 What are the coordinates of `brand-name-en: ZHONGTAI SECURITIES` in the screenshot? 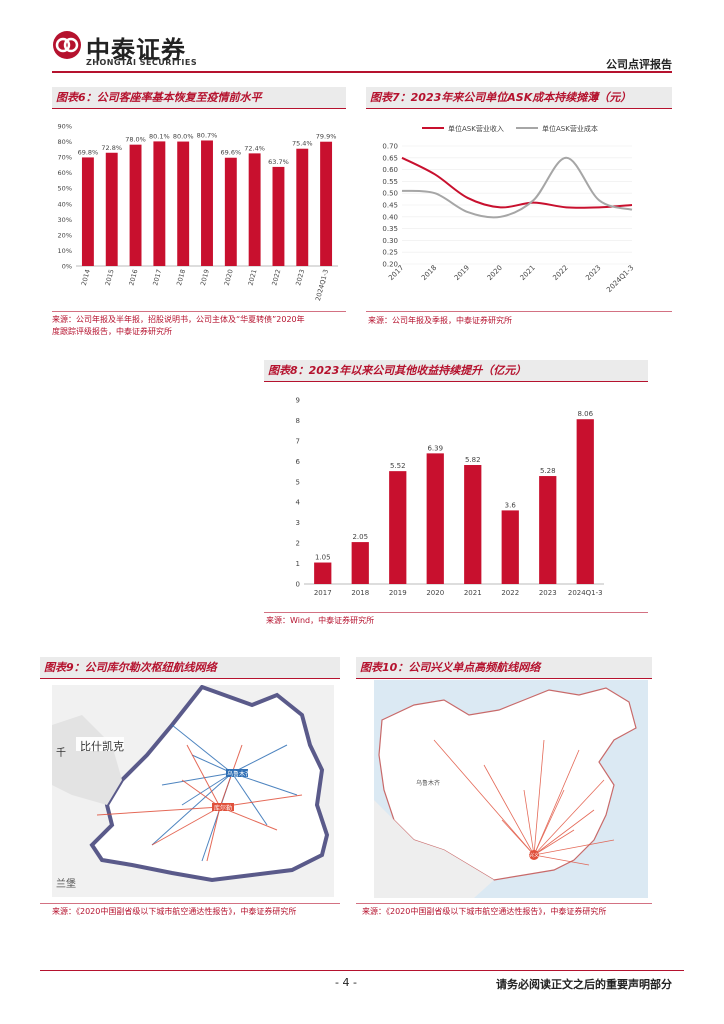 It's located at (142, 62).